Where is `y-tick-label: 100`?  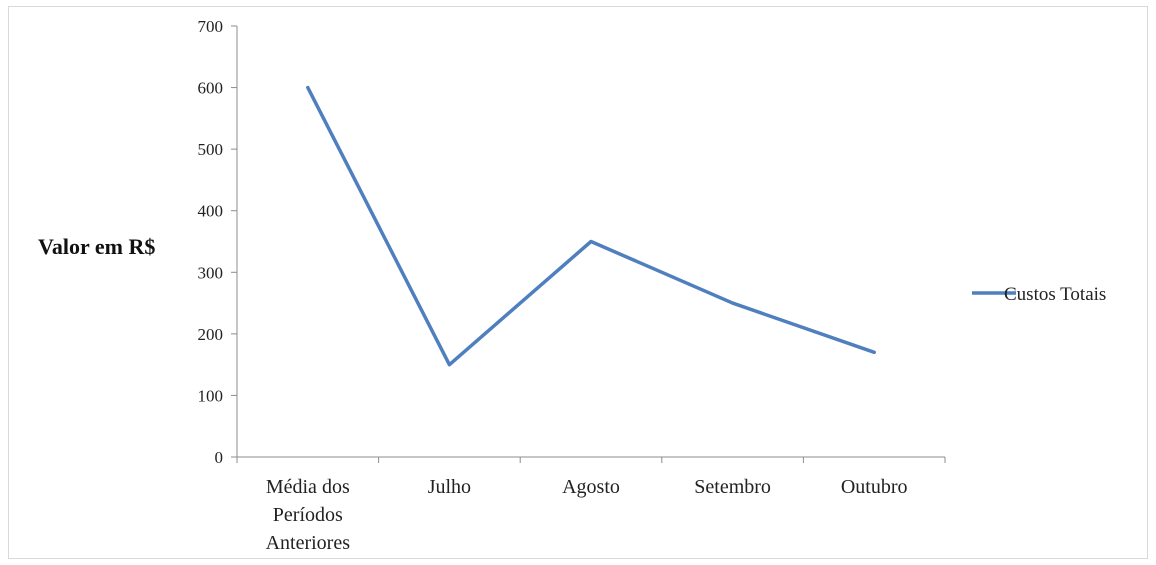
y-tick-label: 100 is located at coordinates (211, 395).